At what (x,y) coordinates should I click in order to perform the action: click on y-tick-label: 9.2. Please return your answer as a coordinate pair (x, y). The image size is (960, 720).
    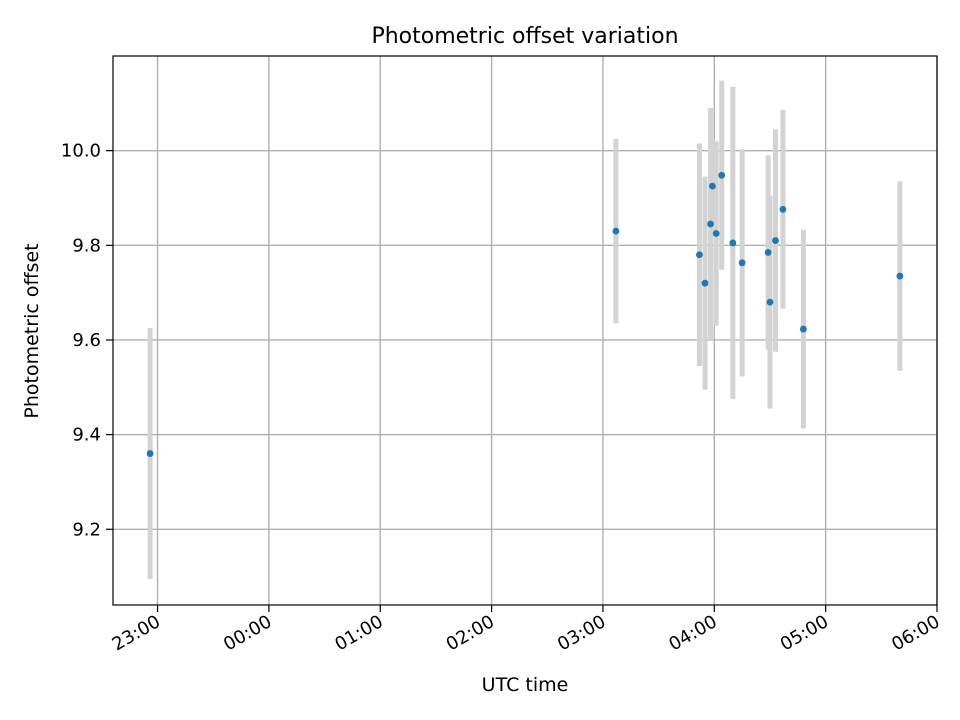
    Looking at the image, I should click on (86, 529).